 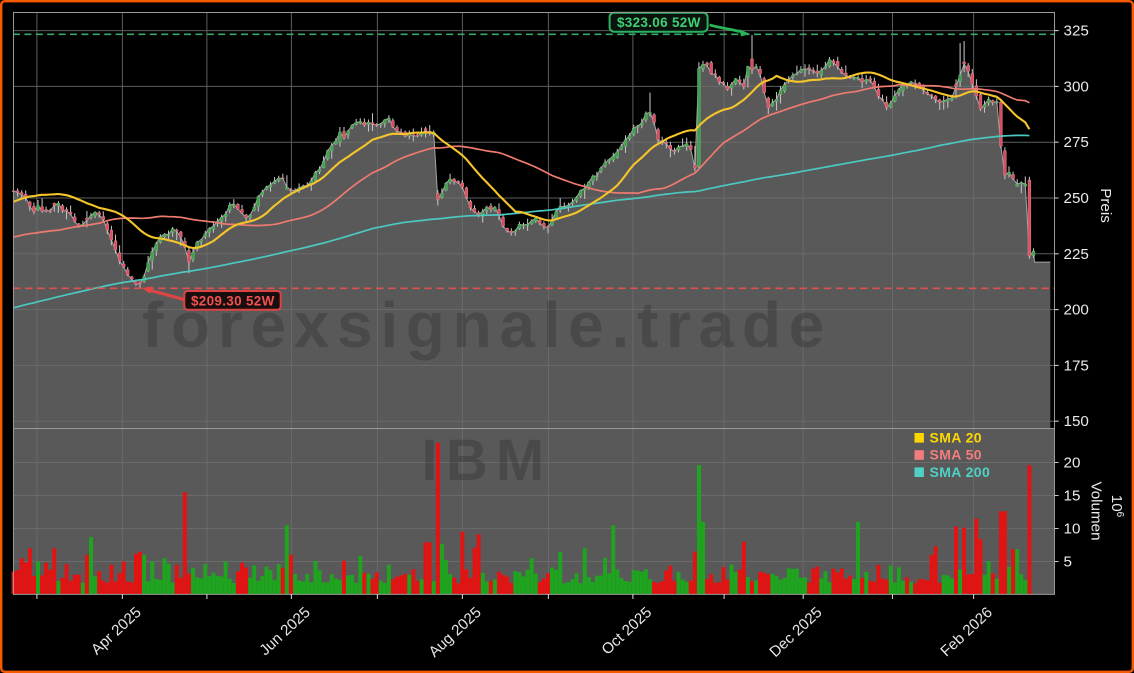 I want to click on svg-text: 15, so click(x=1072, y=496).